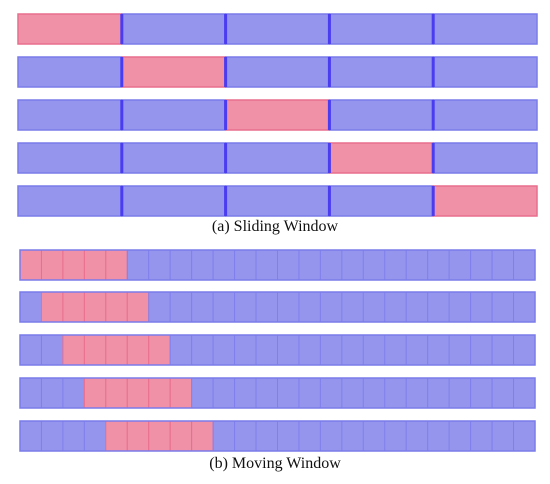 The height and width of the screenshot is (484, 550). What do you see at coordinates (275, 463) in the screenshot?
I see `moving-window-caption: (b) Moving Window` at bounding box center [275, 463].